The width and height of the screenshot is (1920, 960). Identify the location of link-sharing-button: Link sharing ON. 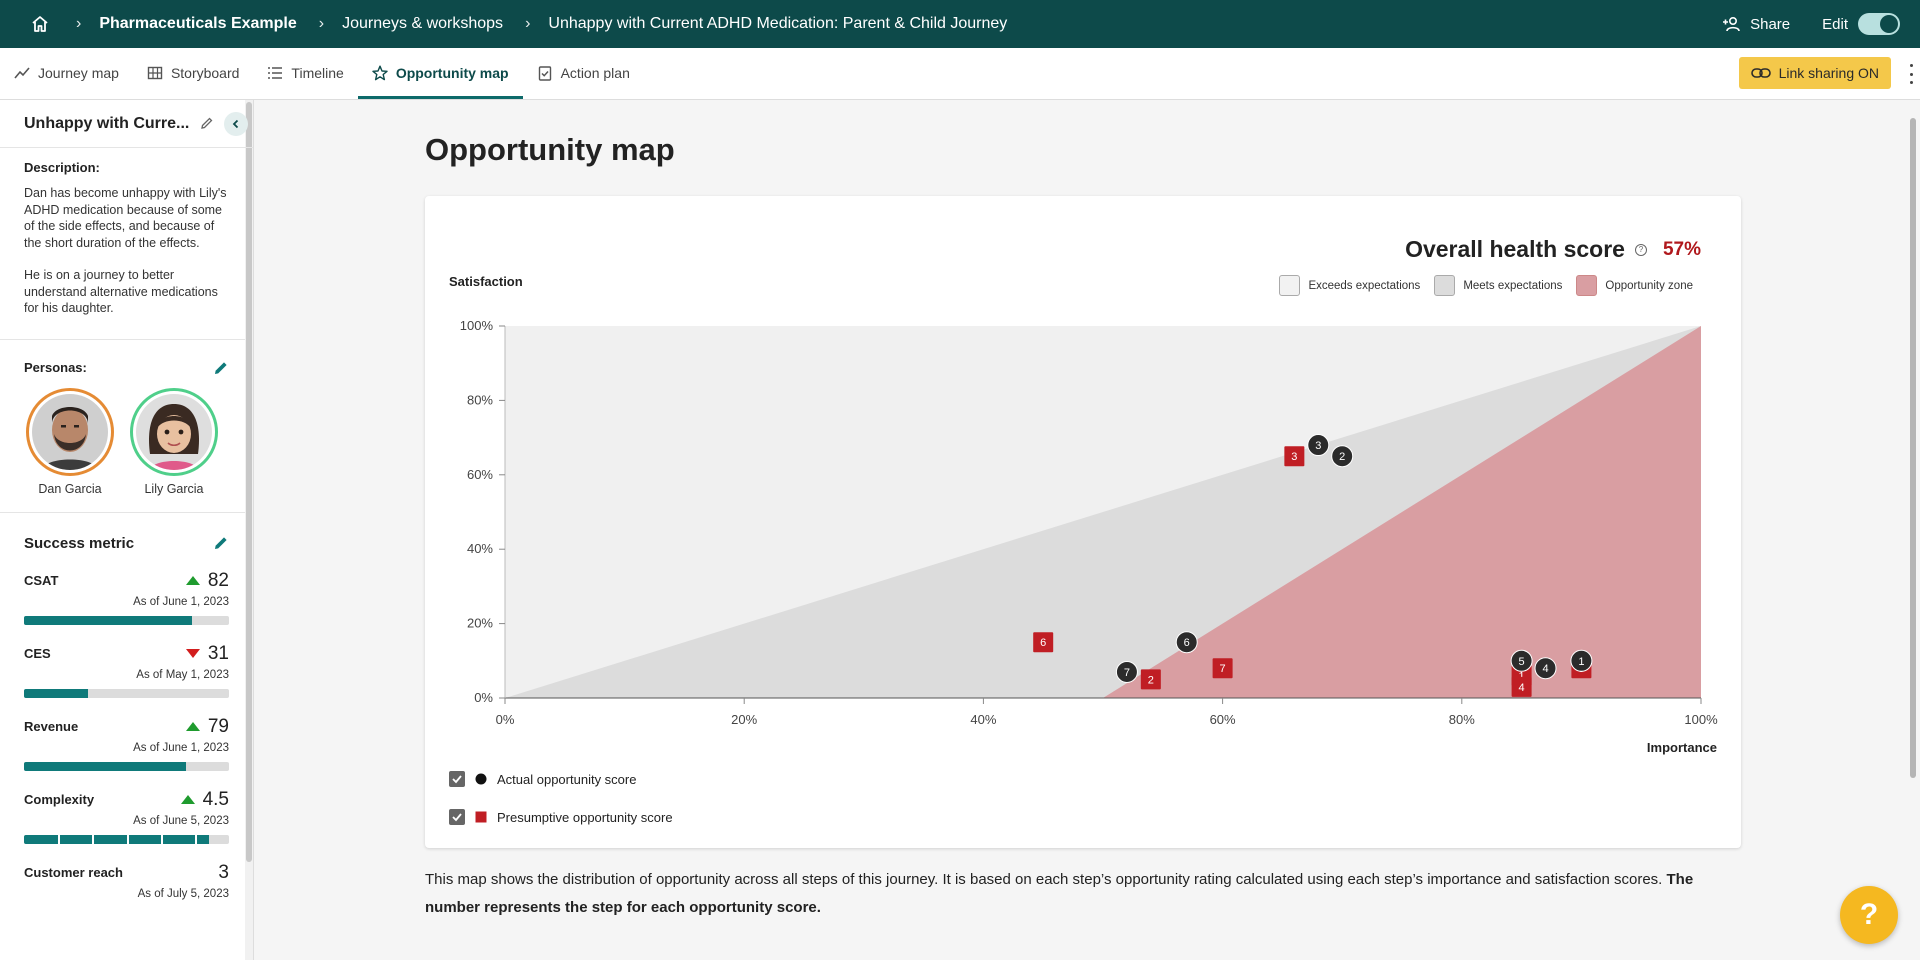
(1814, 73).